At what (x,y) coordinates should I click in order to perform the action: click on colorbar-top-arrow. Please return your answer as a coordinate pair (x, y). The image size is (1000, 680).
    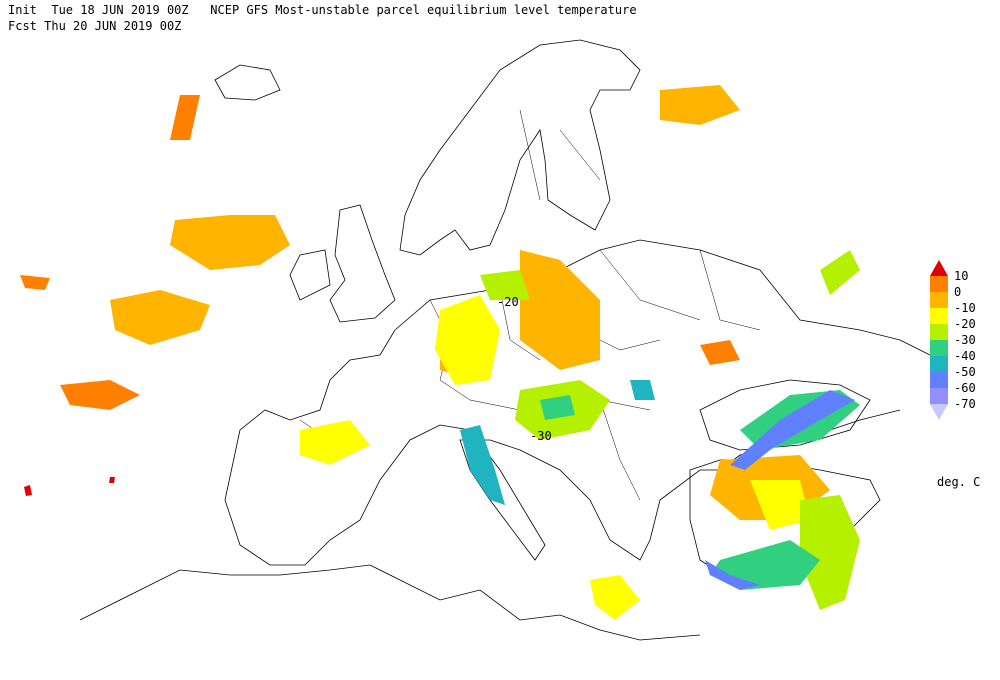
    Looking at the image, I should click on (939, 268).